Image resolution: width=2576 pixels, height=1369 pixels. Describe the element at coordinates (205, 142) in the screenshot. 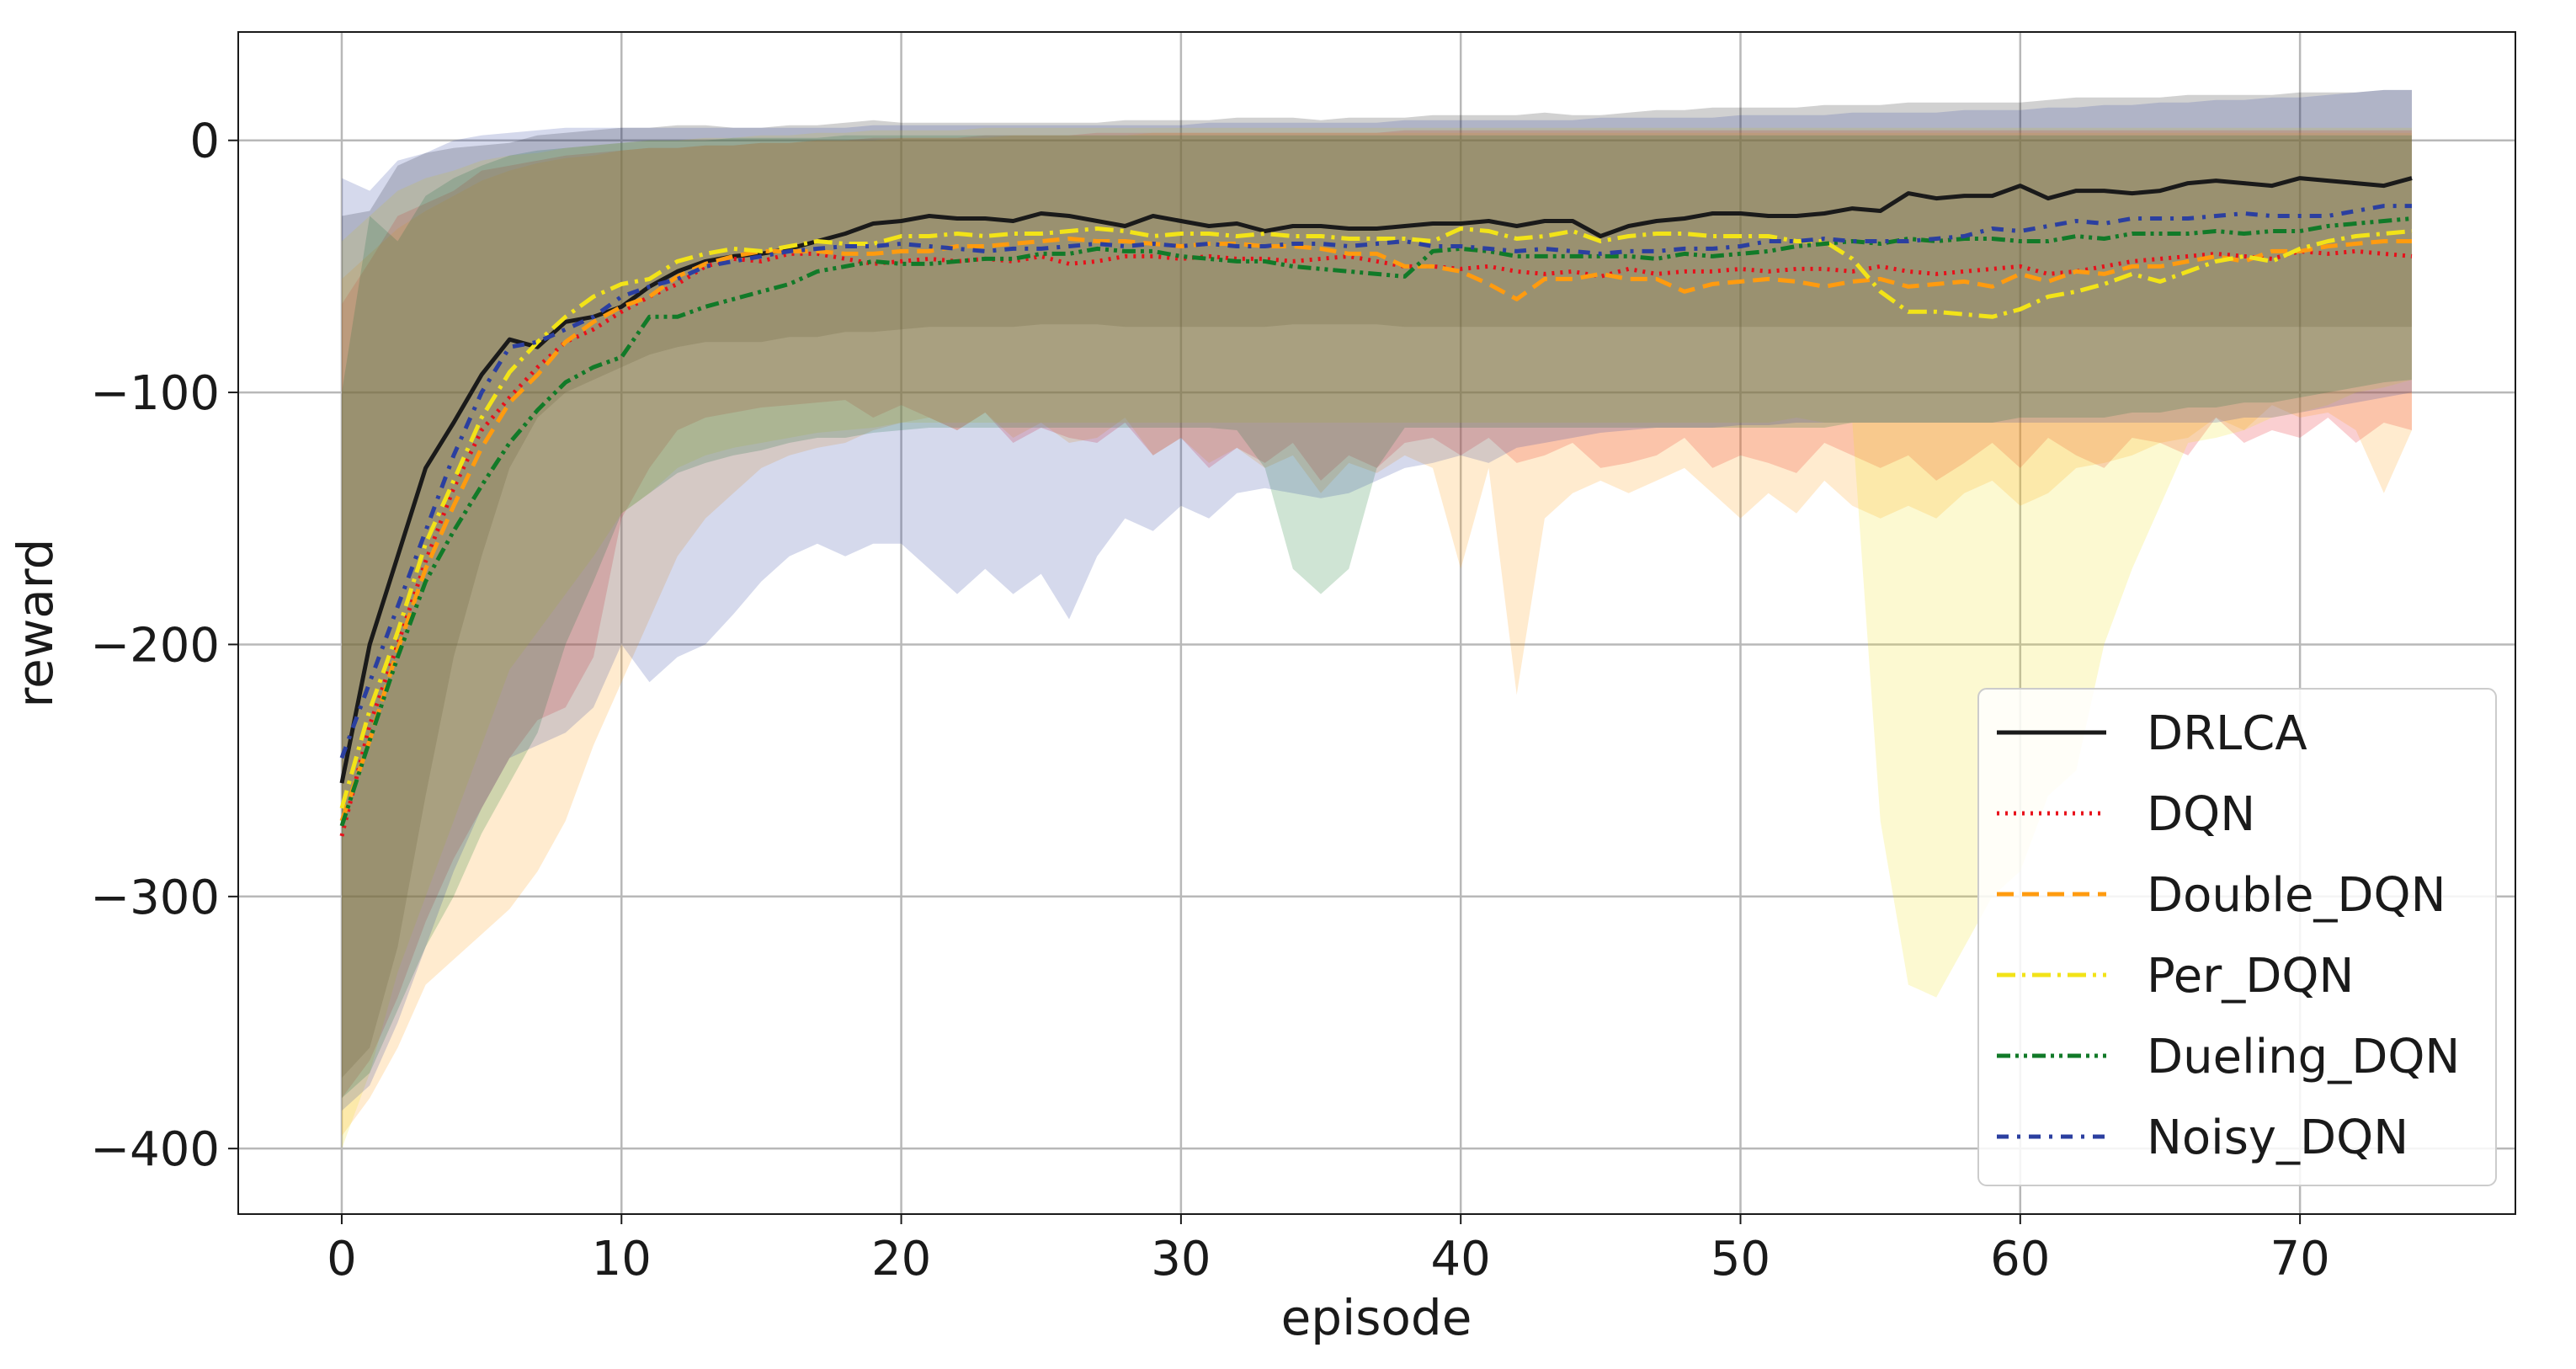

I see `y-tick-label: 0` at that location.